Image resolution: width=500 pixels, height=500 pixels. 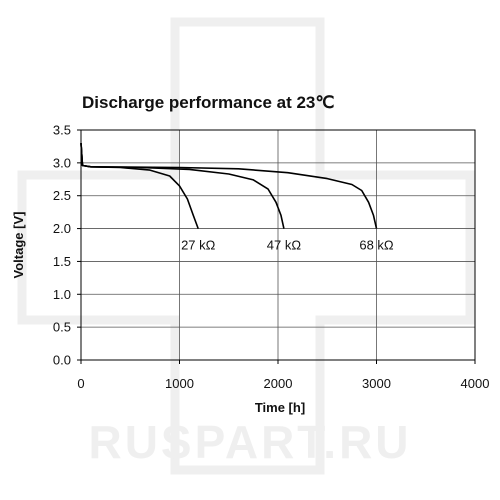 I want to click on y-axis-label: Voltage [V], so click(x=18, y=245).